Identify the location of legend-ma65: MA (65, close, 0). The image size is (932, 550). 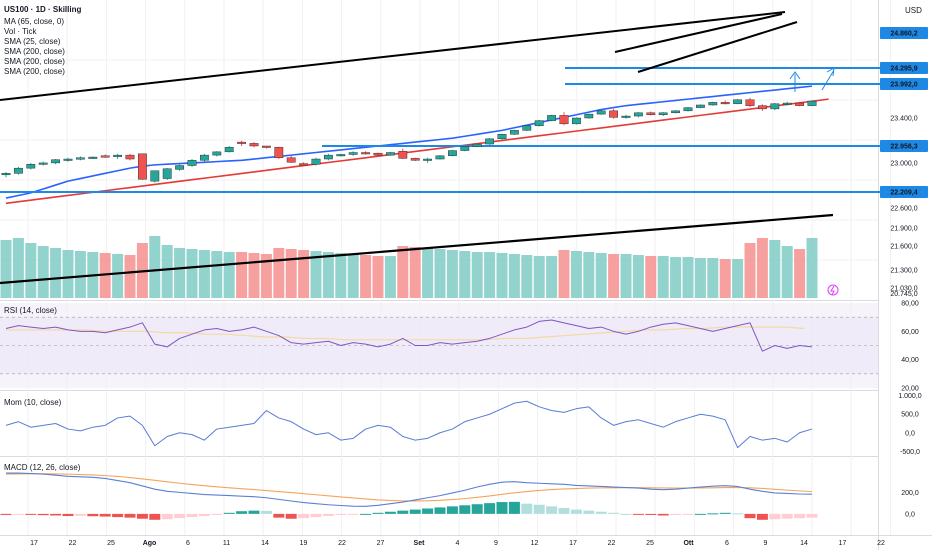
(34, 21).